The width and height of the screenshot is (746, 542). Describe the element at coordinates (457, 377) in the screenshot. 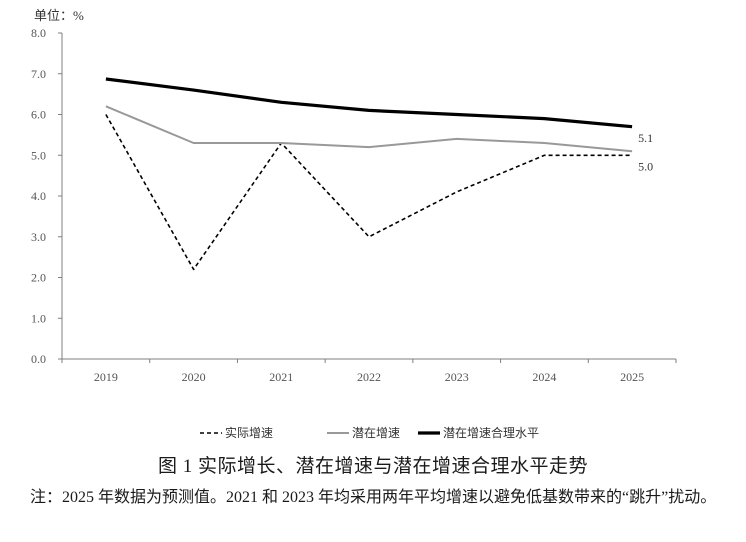

I see `x-tick-label: 2023` at that location.